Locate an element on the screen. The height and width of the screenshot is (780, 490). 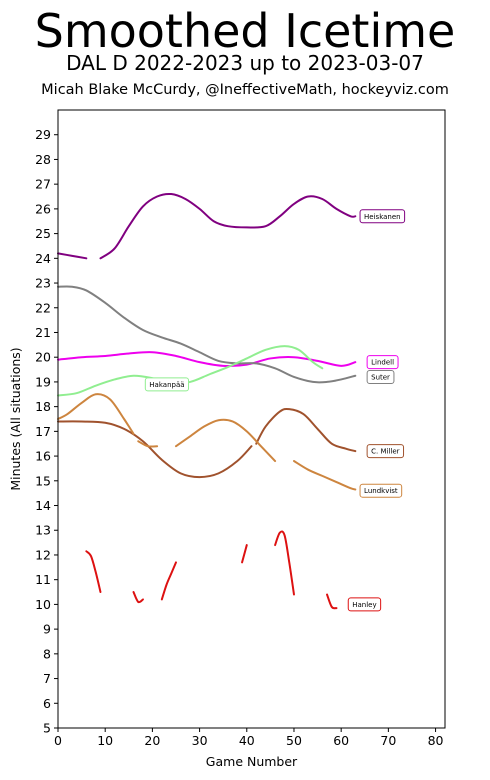
series-label-text: Suter is located at coordinates (380, 377).